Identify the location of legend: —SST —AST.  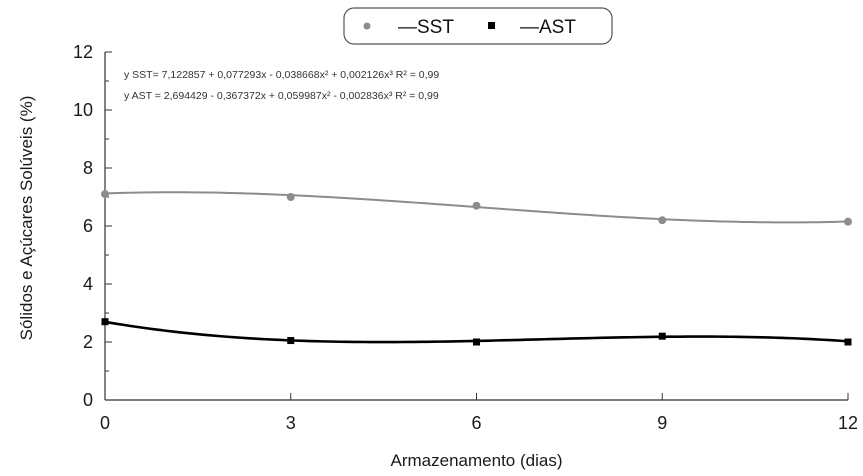
(478, 26).